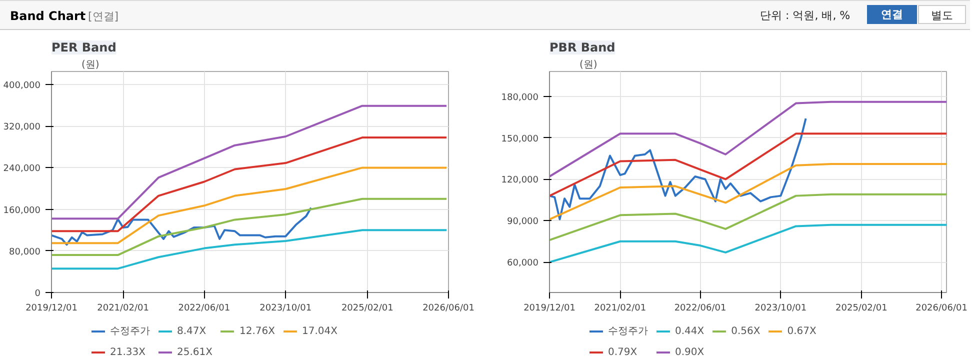 The height and width of the screenshot is (361, 978). What do you see at coordinates (689, 352) in the screenshot?
I see `legend-label: 0.90X` at bounding box center [689, 352].